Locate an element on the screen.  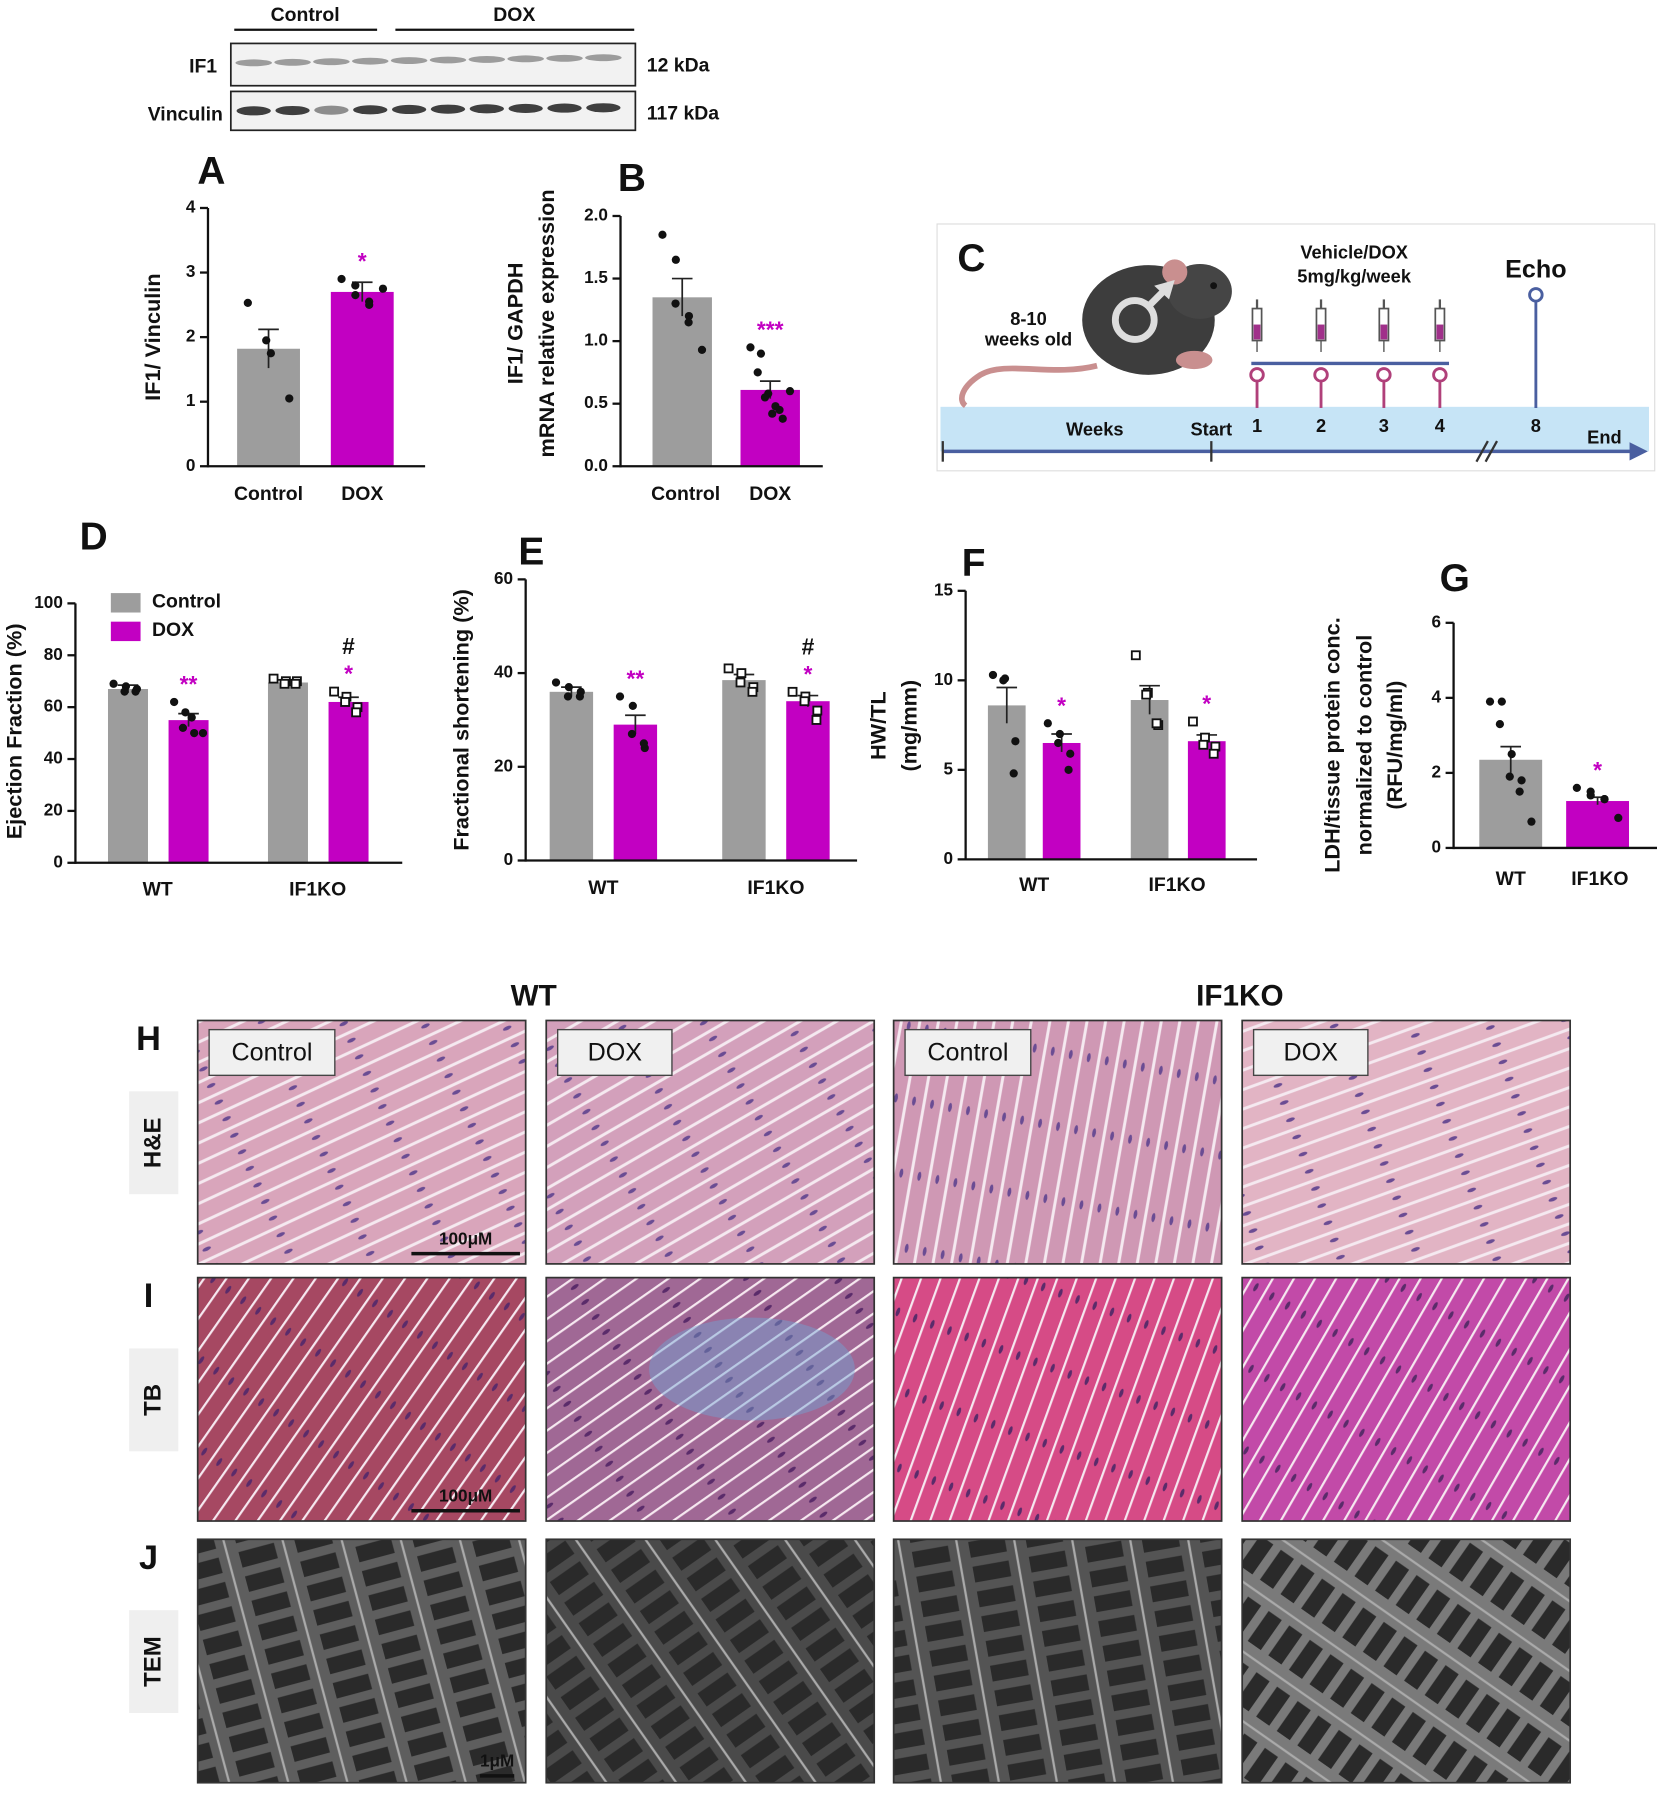
y-tick-label: 15 is located at coordinates (944, 589).